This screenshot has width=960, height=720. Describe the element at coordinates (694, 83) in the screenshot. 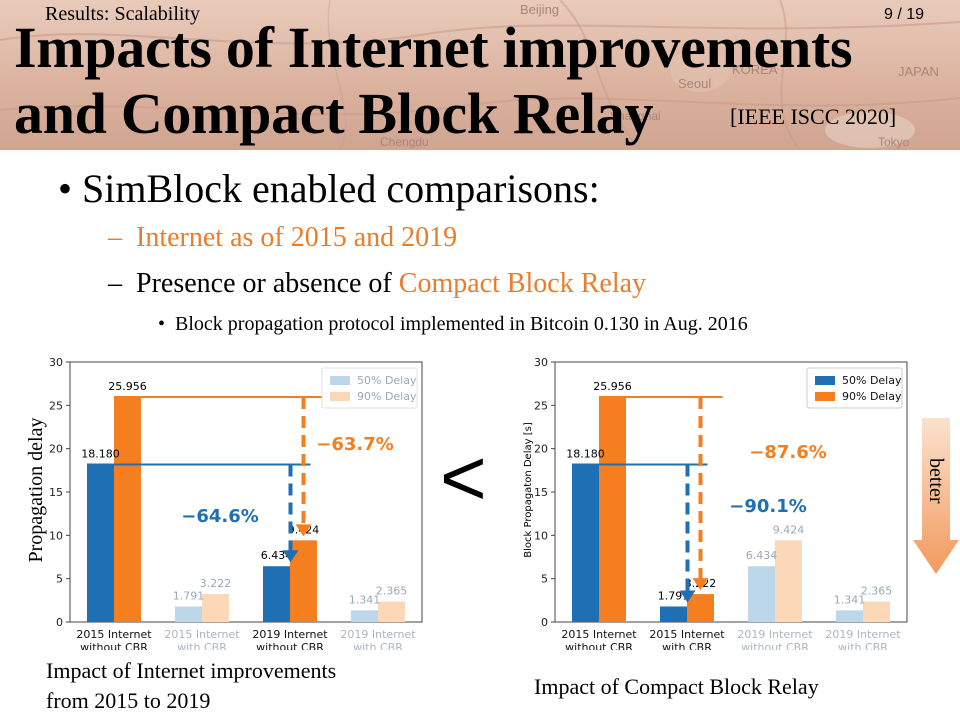

I see `map-label-seoul: Seoul` at that location.